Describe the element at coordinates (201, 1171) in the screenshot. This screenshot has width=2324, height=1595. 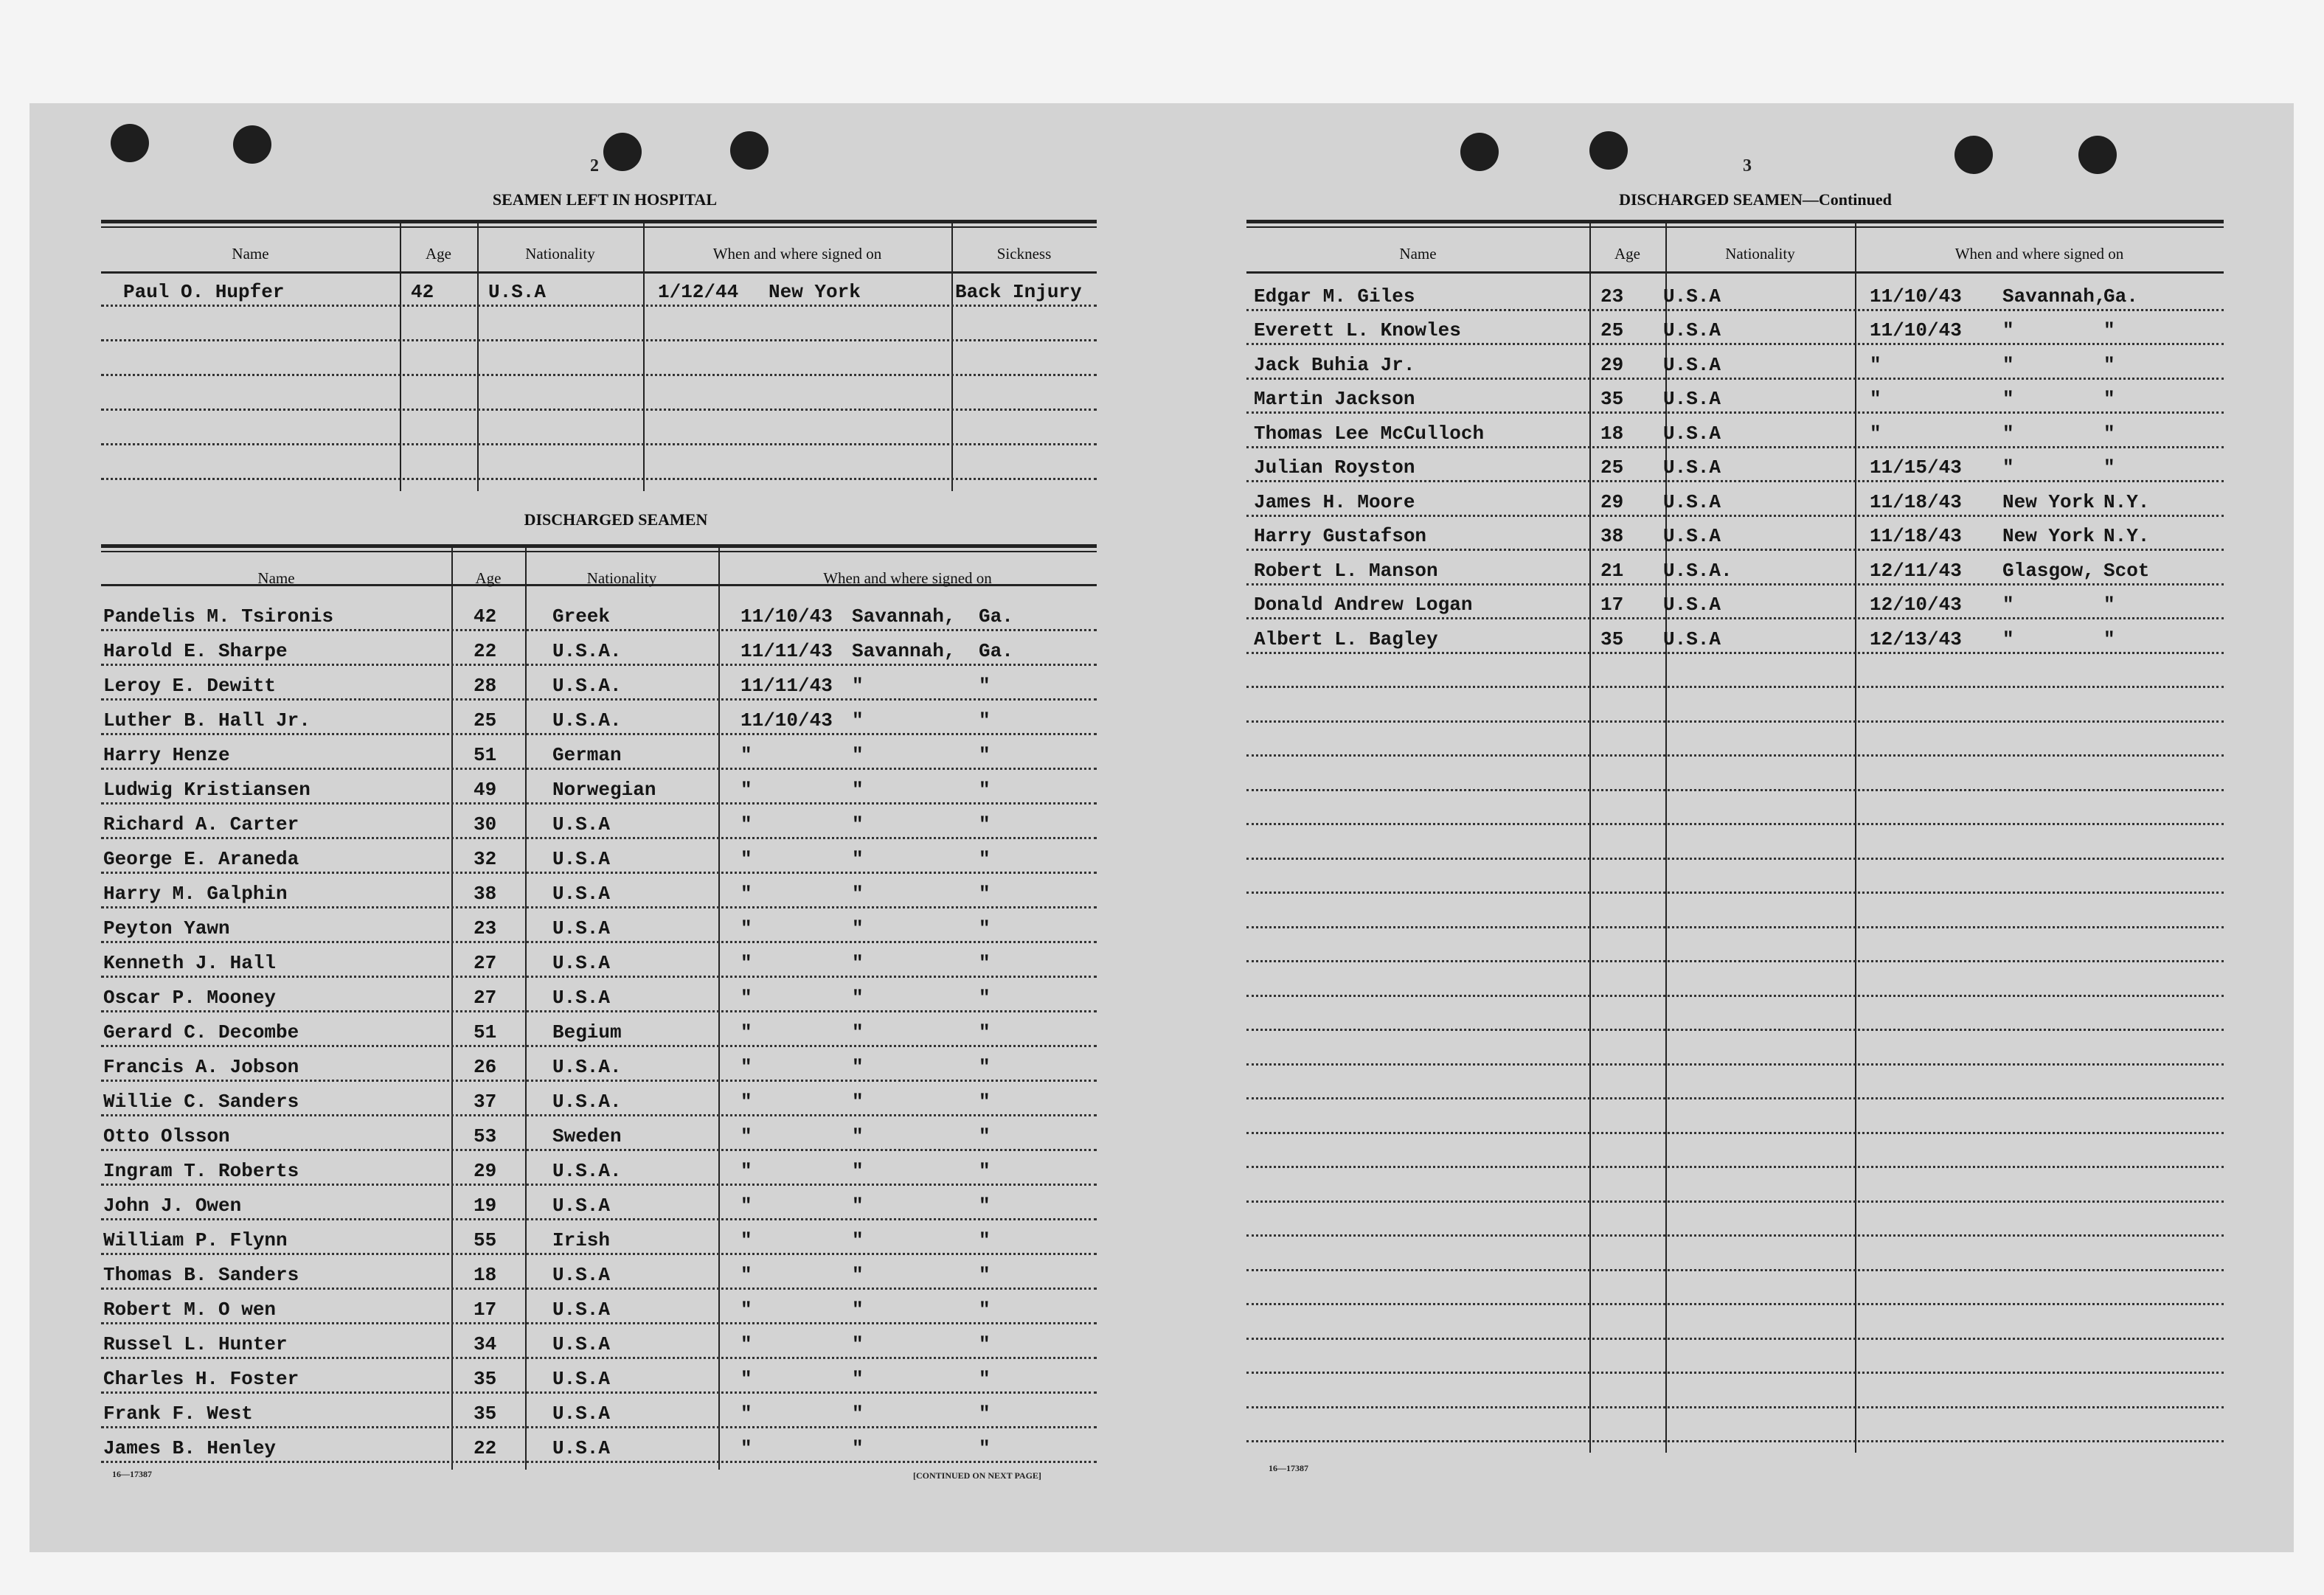
I see `name-cell: Ingram T. Roberts` at that location.